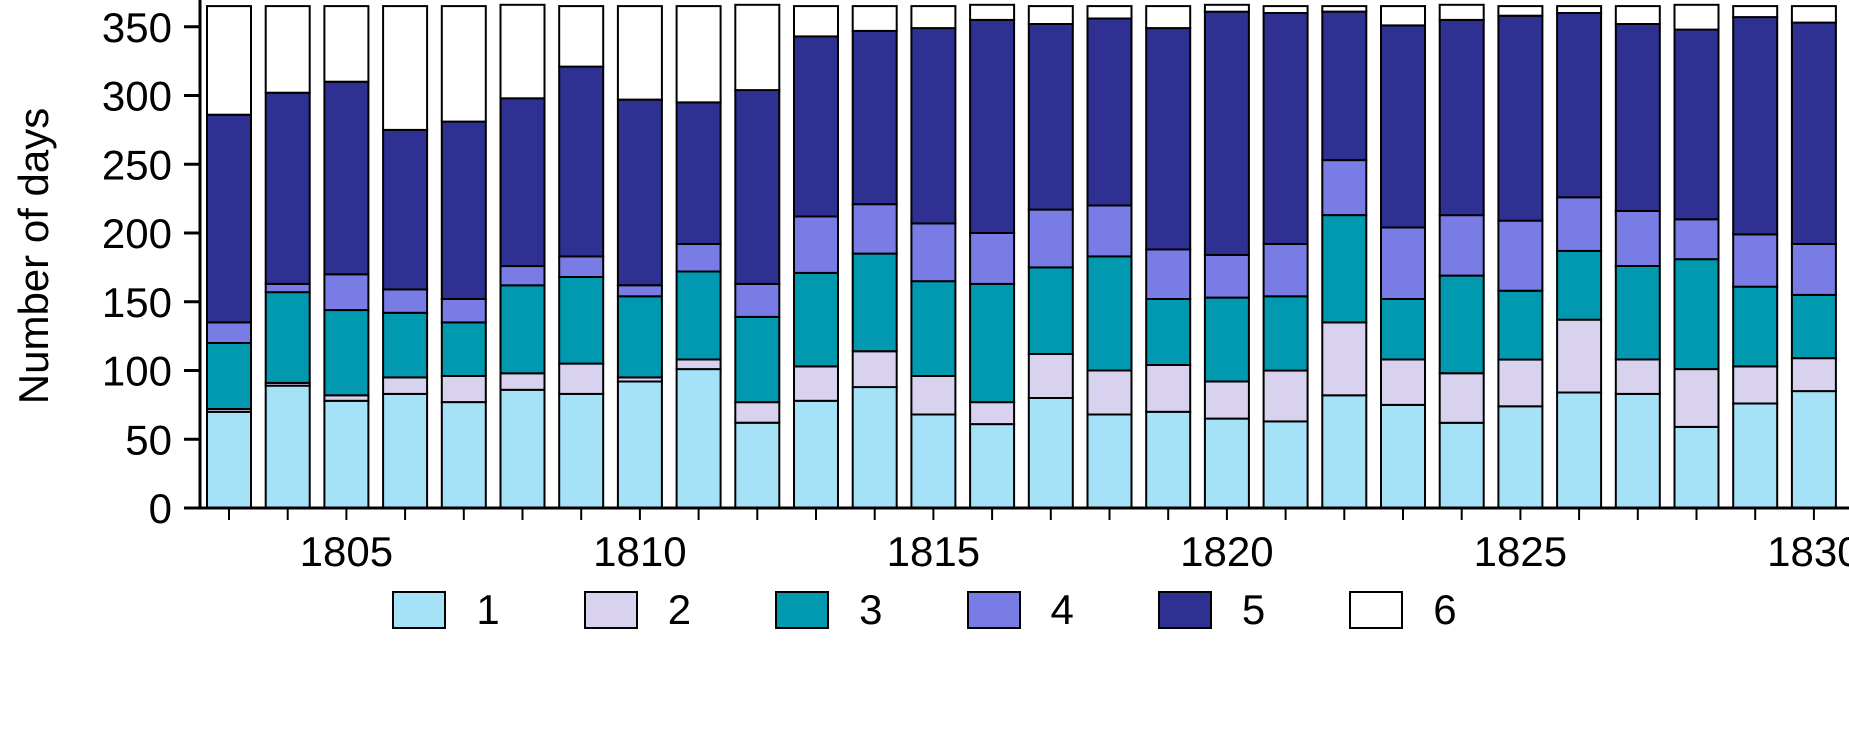 The width and height of the screenshot is (1849, 747). I want to click on bar-segment-1819-cat1, so click(1168, 460).